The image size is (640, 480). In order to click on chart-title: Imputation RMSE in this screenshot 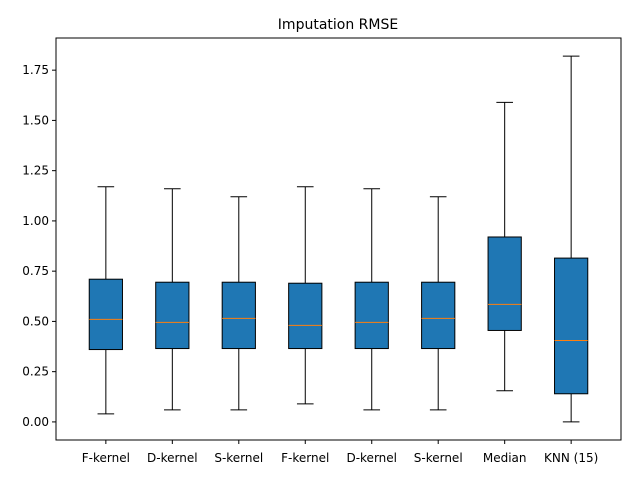, I will do `click(338, 25)`.